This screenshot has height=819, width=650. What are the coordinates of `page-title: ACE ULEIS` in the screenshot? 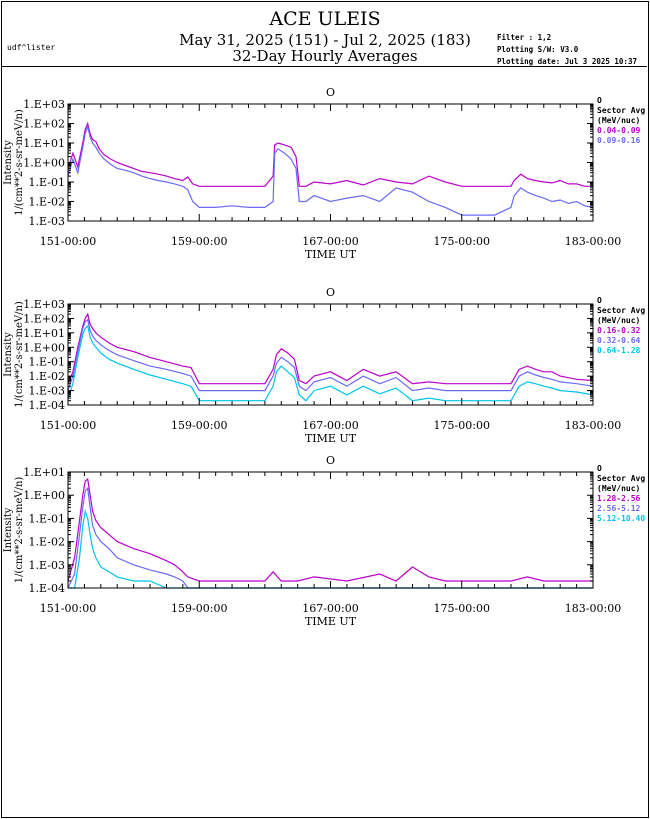 It's located at (325, 19).